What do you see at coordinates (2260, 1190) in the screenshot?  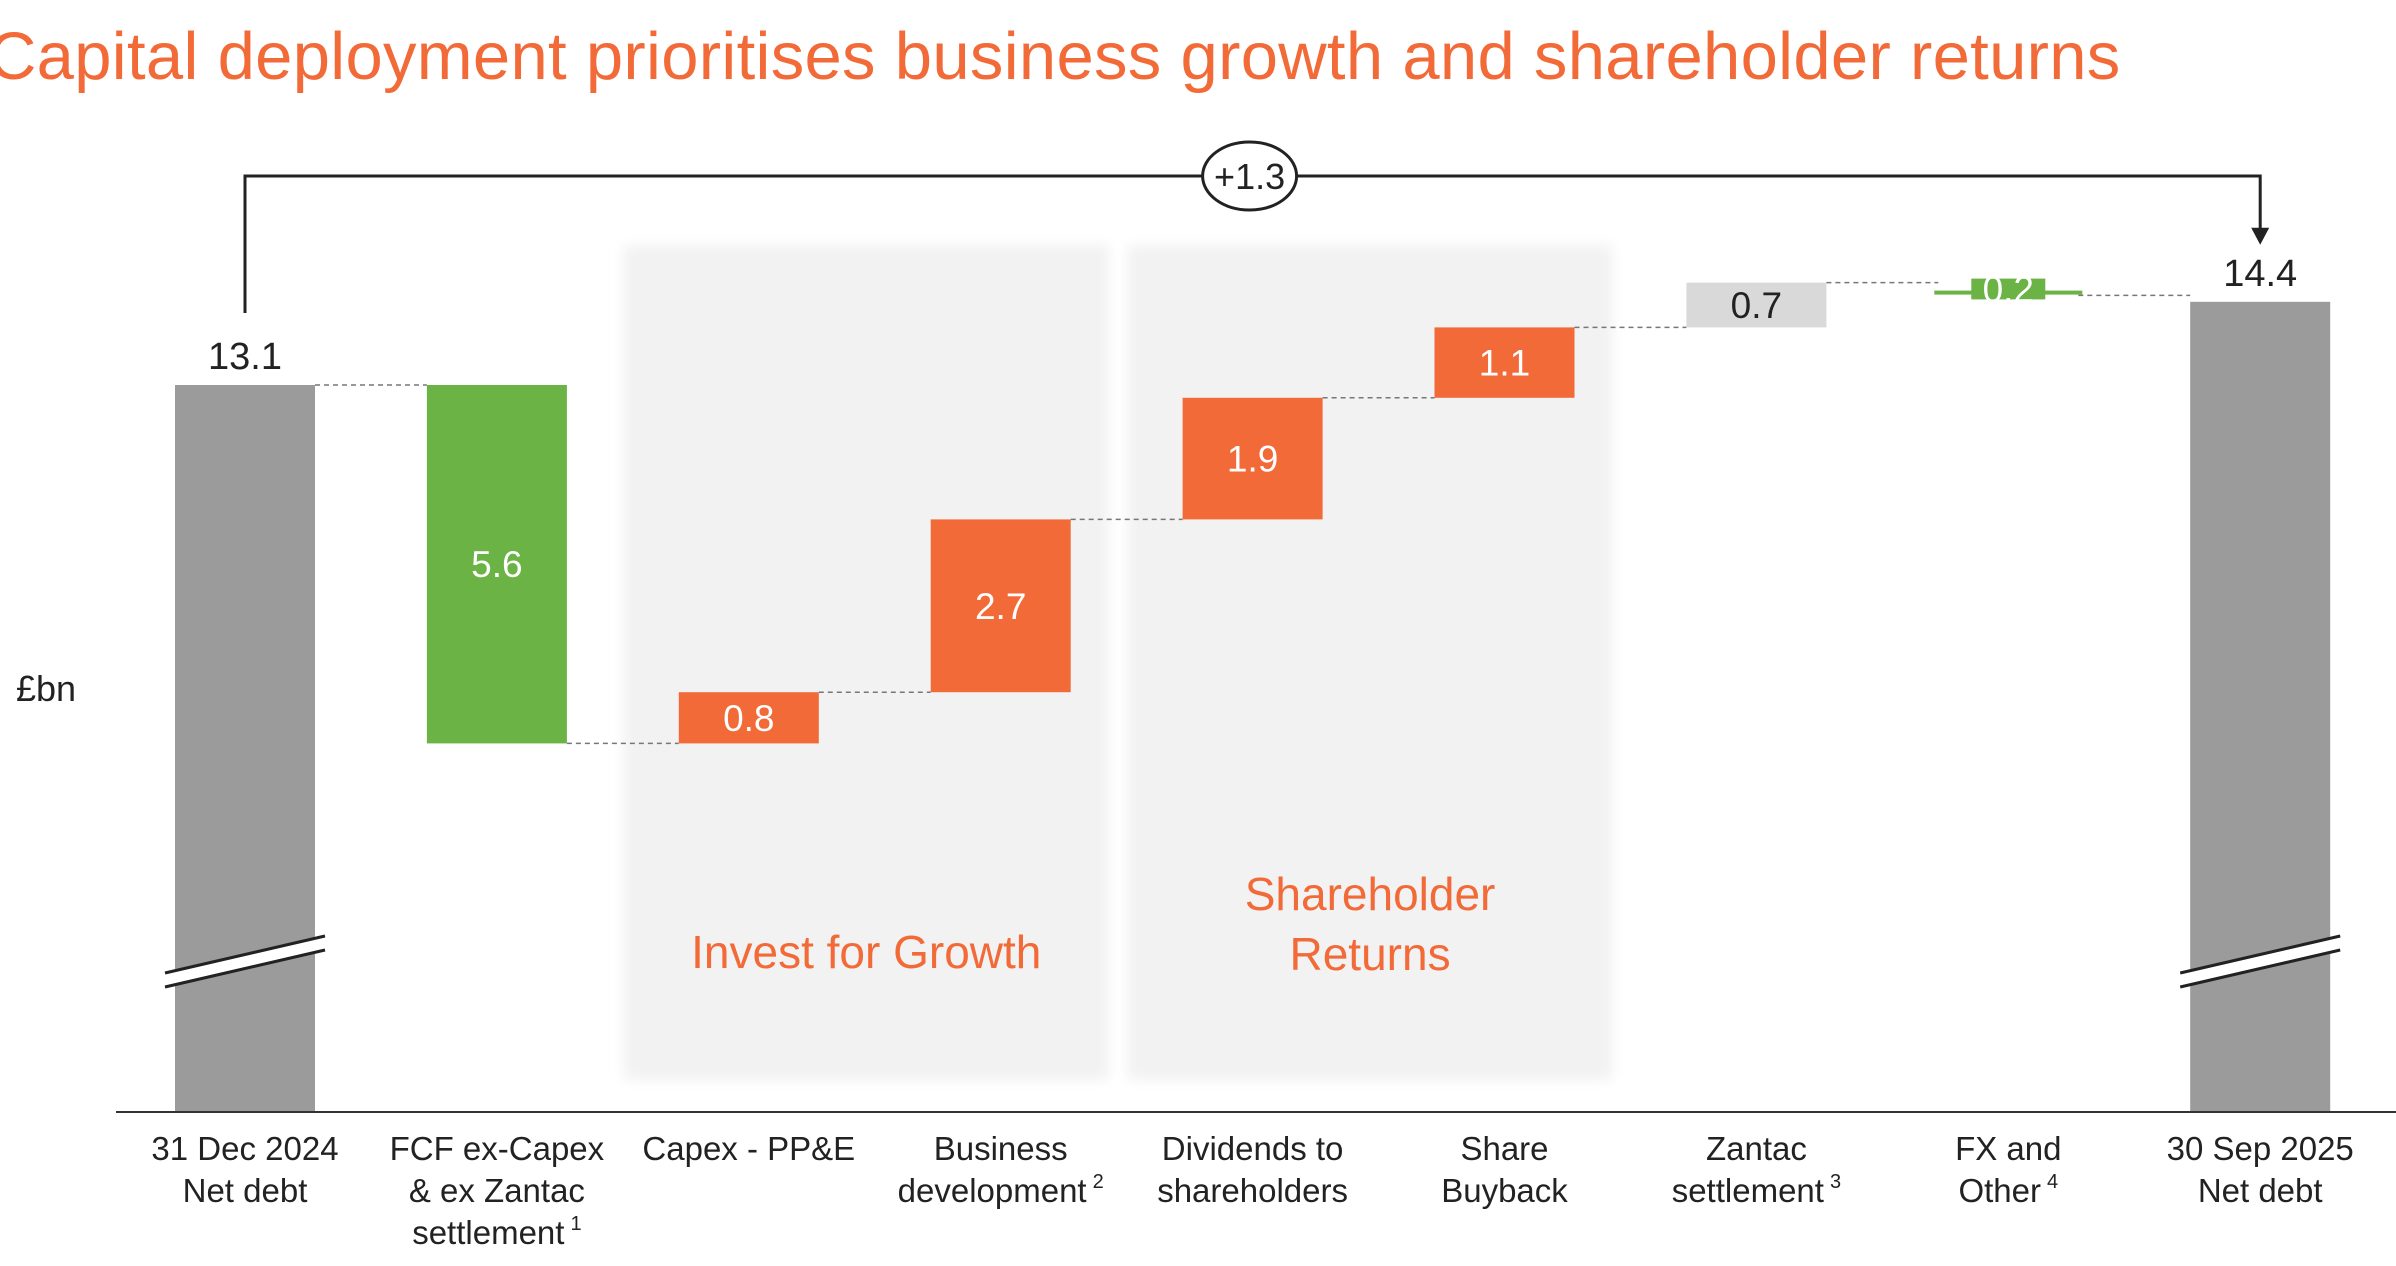 I see `x-tick-label-30-sep-2025-net-debt: Net debt` at bounding box center [2260, 1190].